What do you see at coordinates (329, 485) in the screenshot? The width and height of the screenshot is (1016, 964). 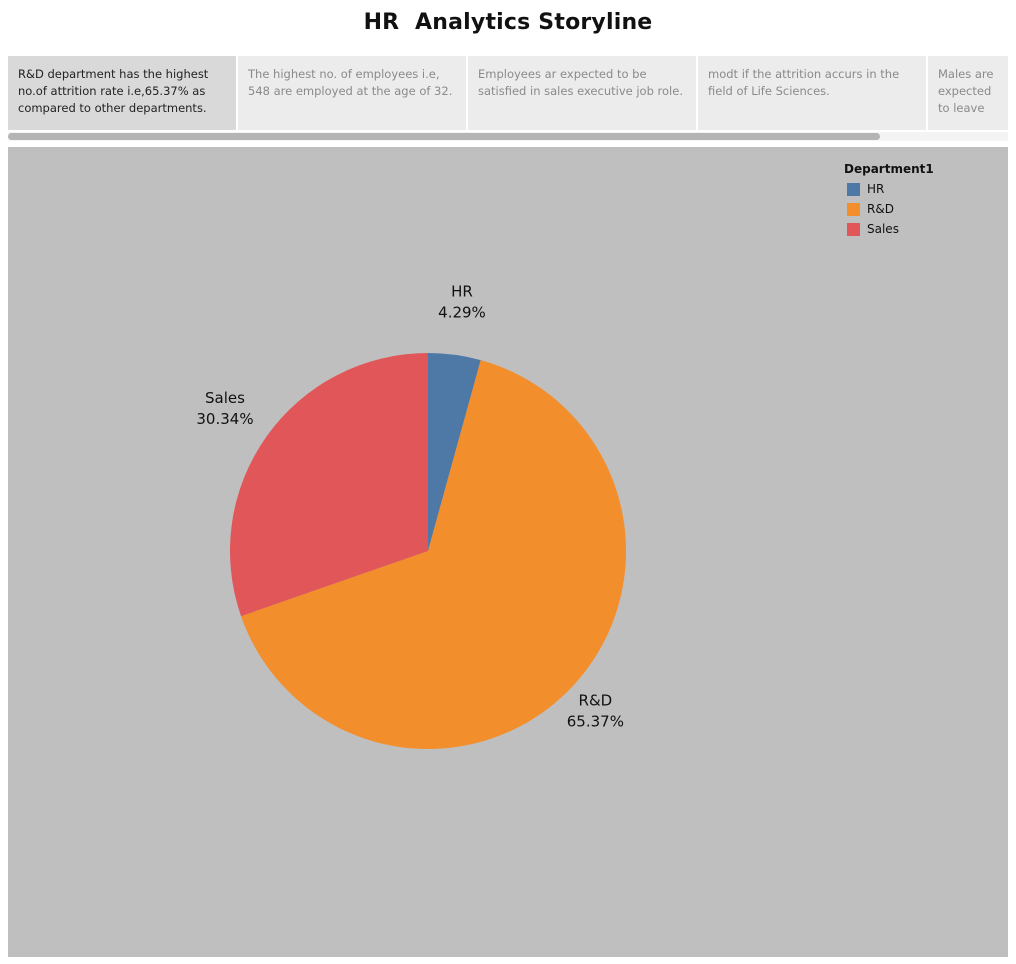 I see `pie-slice-sales` at bounding box center [329, 485].